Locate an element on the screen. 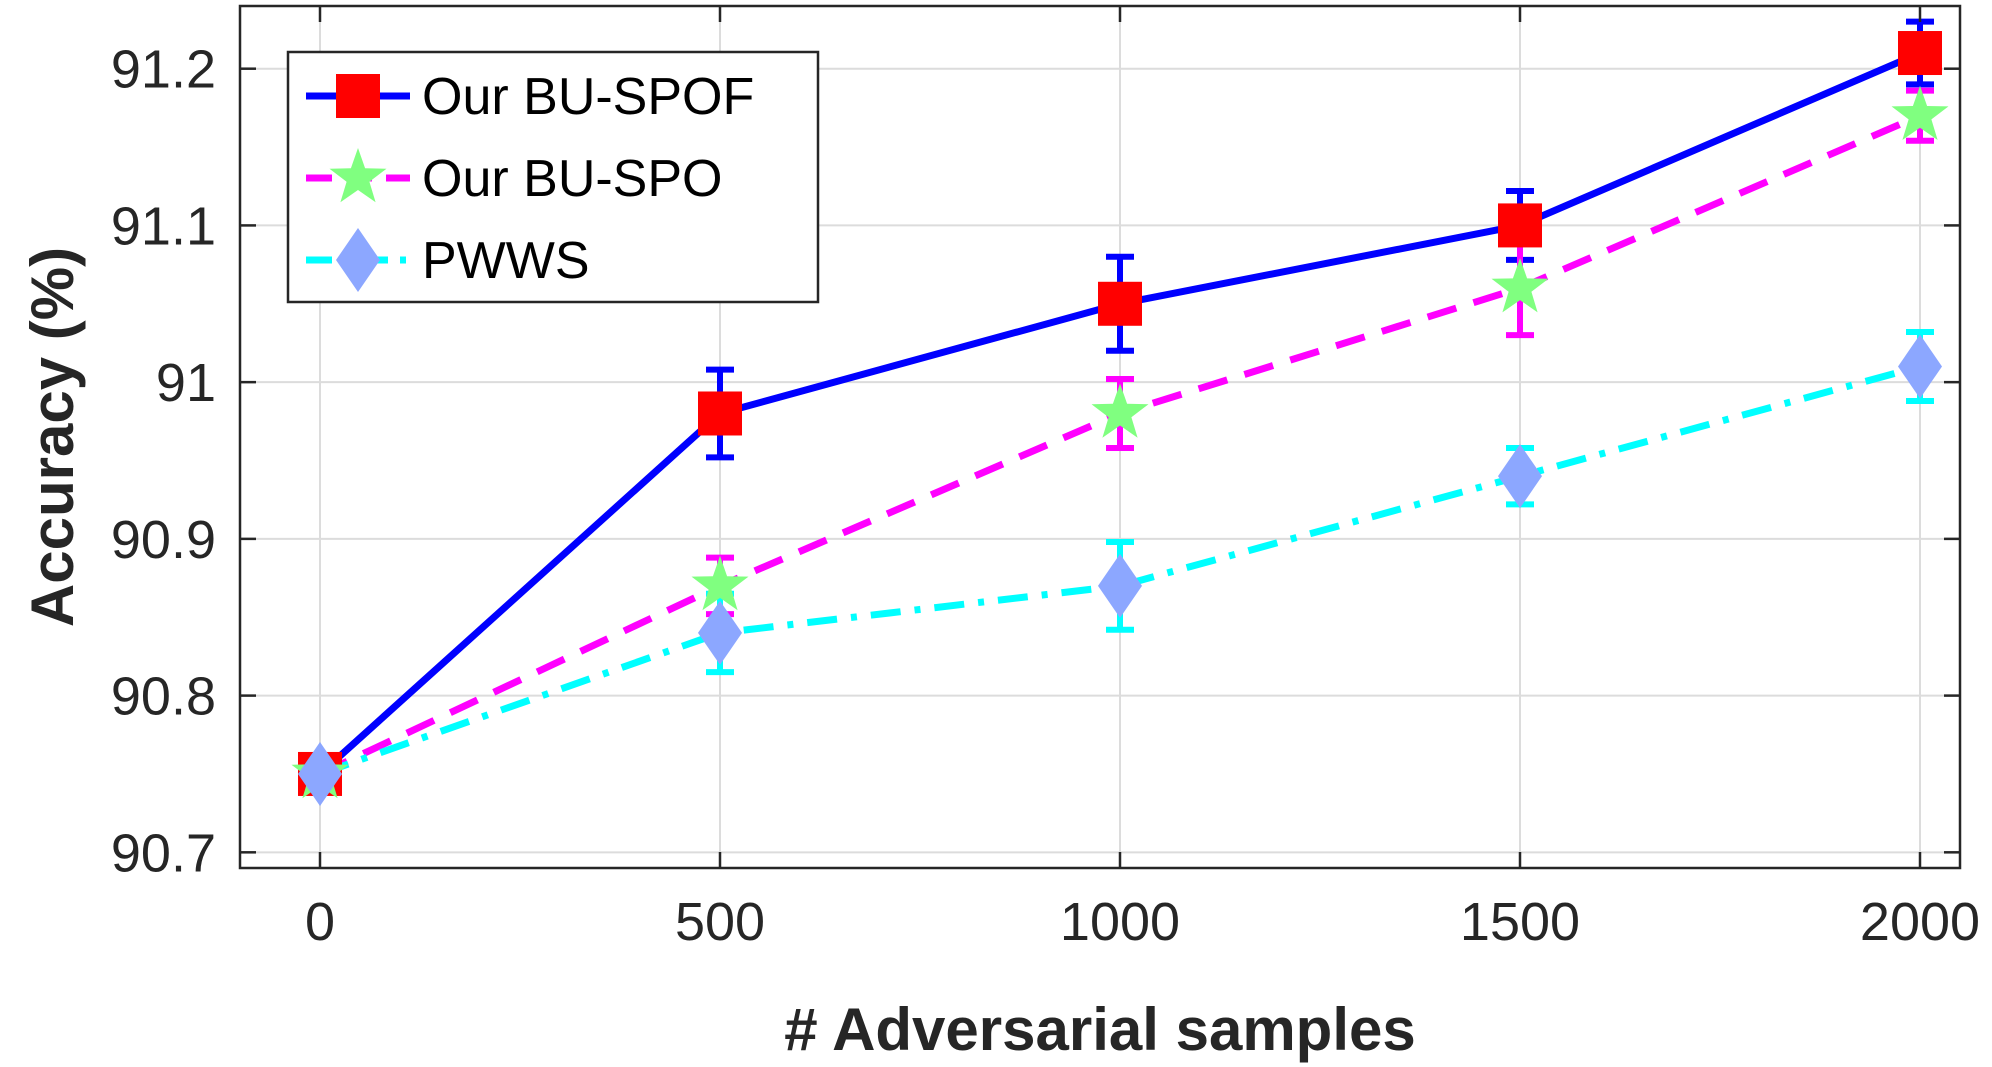 This screenshot has height=1067, width=1992. x-tick-label: 0 is located at coordinates (320, 922).